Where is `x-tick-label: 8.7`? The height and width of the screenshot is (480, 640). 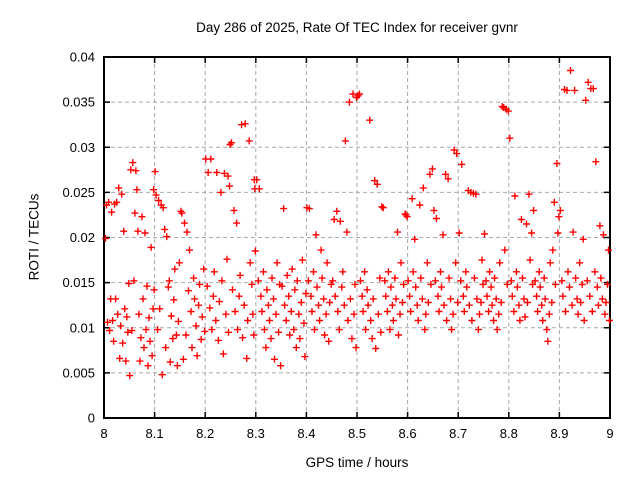
x-tick-label: 8.7 is located at coordinates (458, 433).